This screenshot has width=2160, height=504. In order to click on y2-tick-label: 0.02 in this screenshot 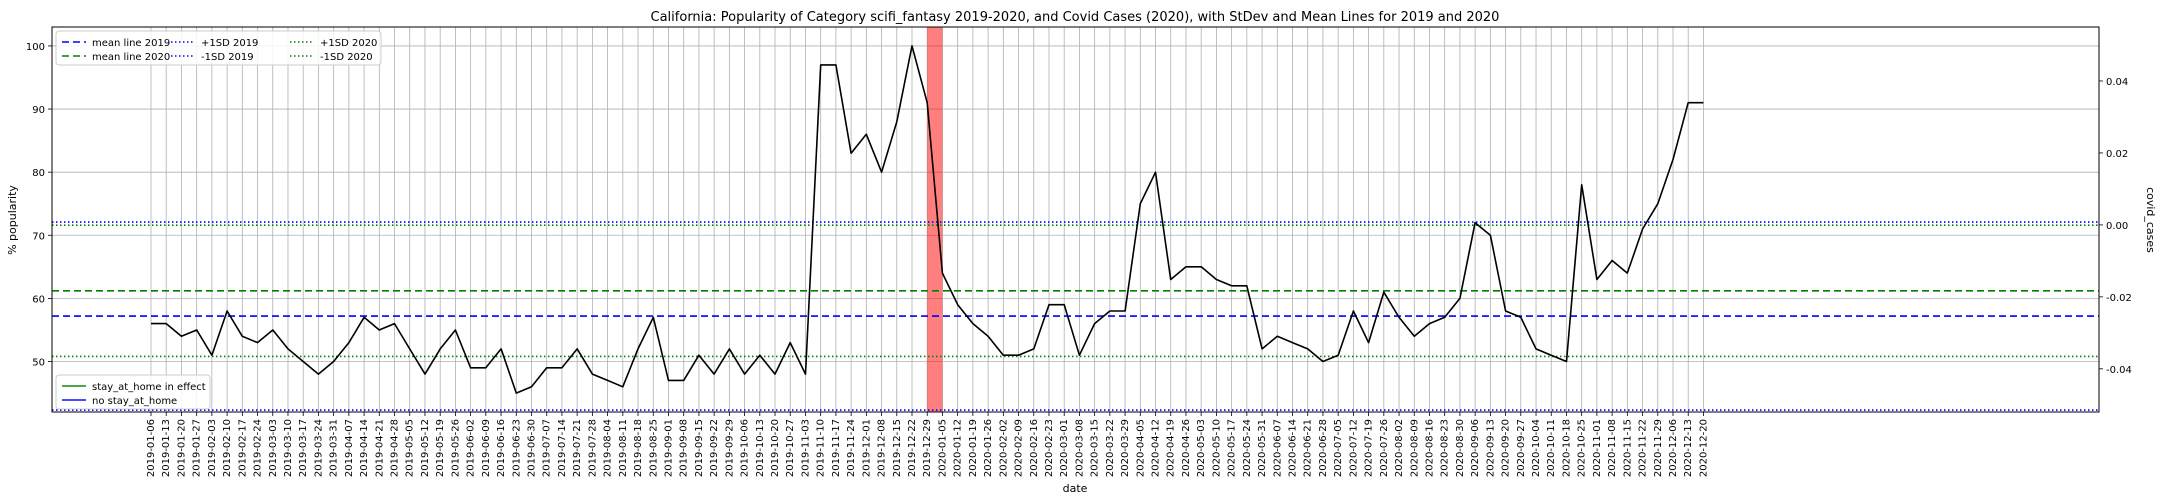, I will do `click(2117, 154)`.